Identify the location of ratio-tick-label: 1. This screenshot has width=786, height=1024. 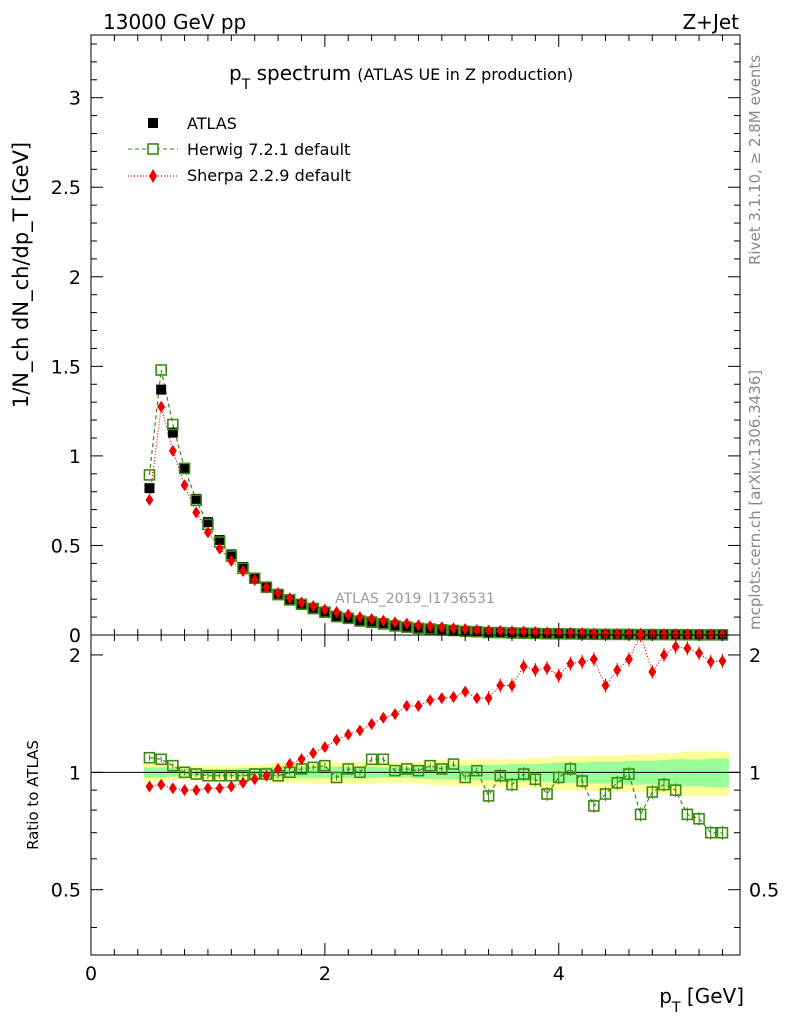
(75, 773).